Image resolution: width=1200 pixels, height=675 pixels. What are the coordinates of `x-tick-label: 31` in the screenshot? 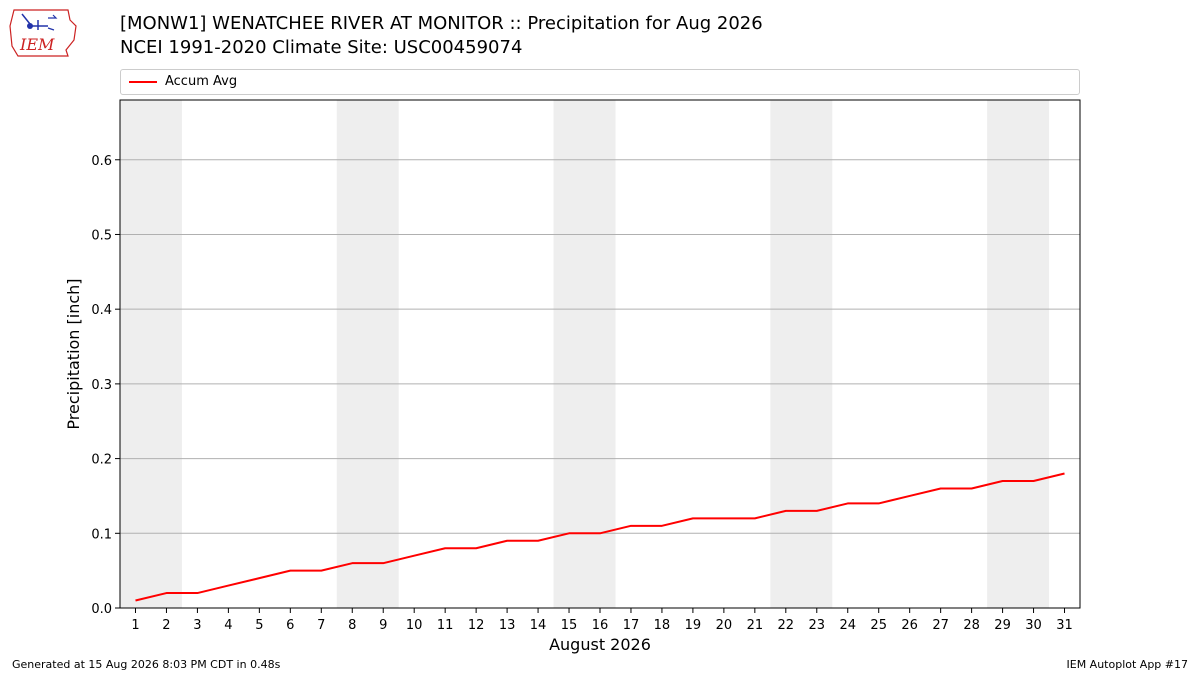 It's located at (1064, 625).